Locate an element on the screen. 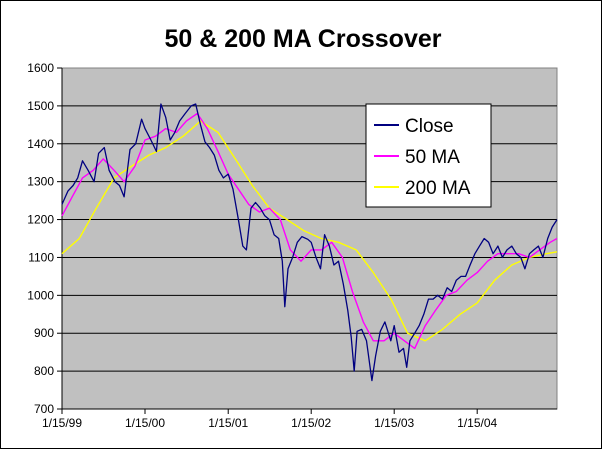 This screenshot has height=451, width=604. x-tick-label: 1/15/00 is located at coordinates (145, 423).